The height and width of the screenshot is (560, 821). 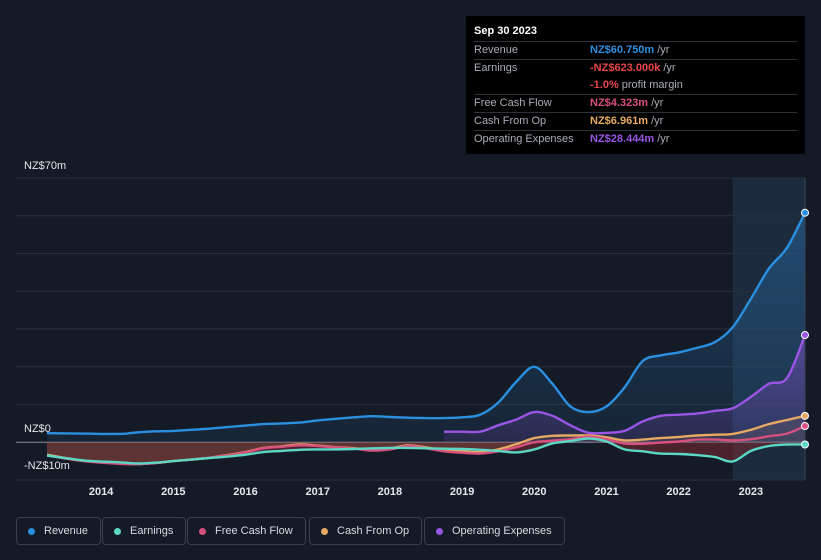 I want to click on tooltip-row-revenue: Revenue NZ$60.750m /yr, so click(x=635, y=50).